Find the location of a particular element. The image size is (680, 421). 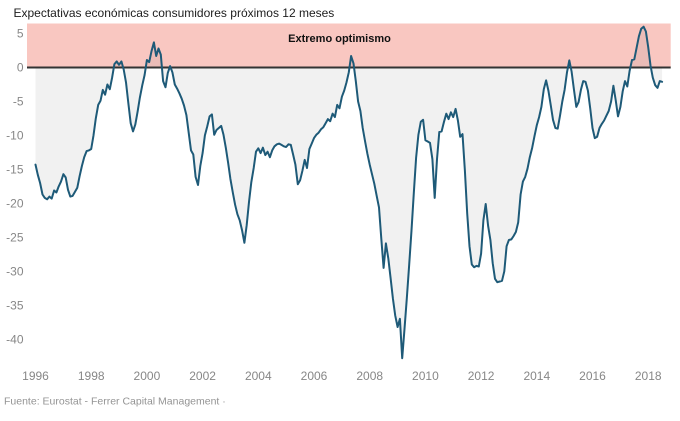

svg-text: 2014 is located at coordinates (536, 376).